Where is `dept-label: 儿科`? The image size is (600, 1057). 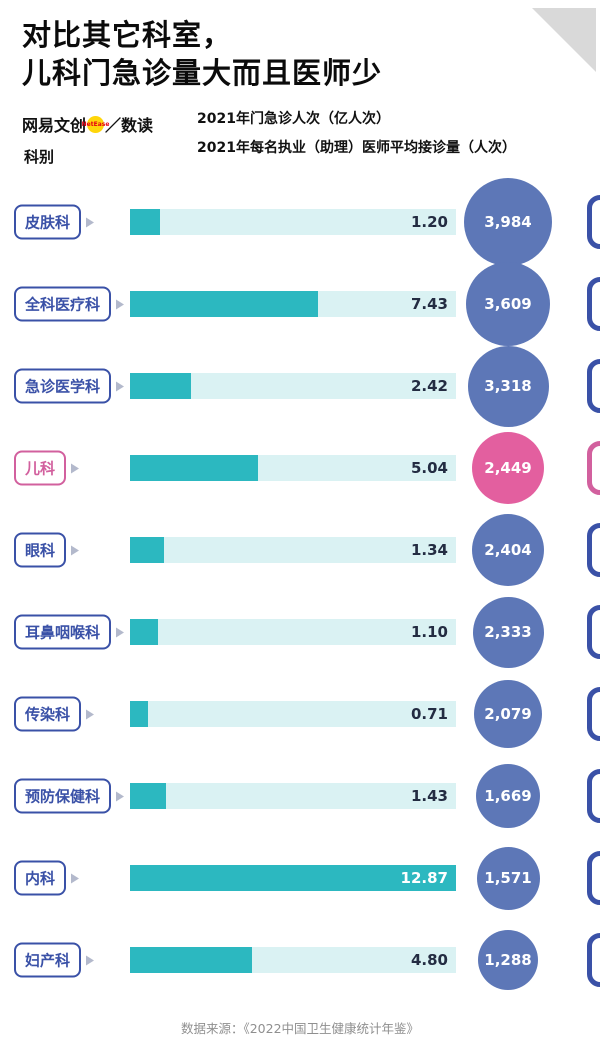
dept-label: 儿科 is located at coordinates (40, 468).